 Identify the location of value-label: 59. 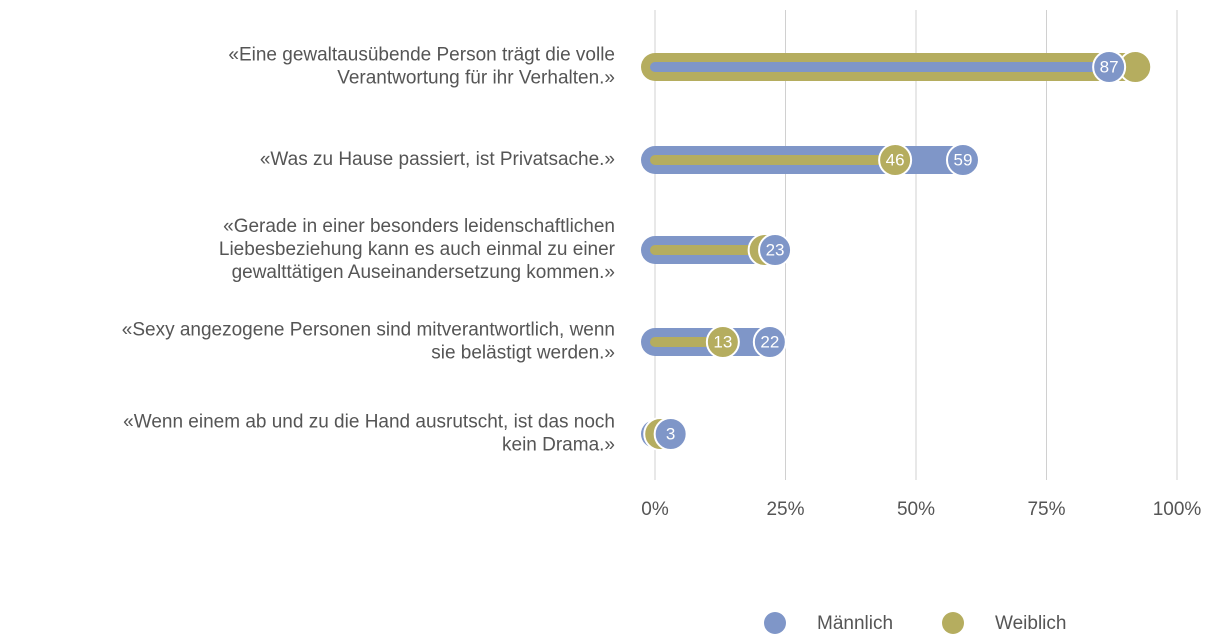
(963, 159).